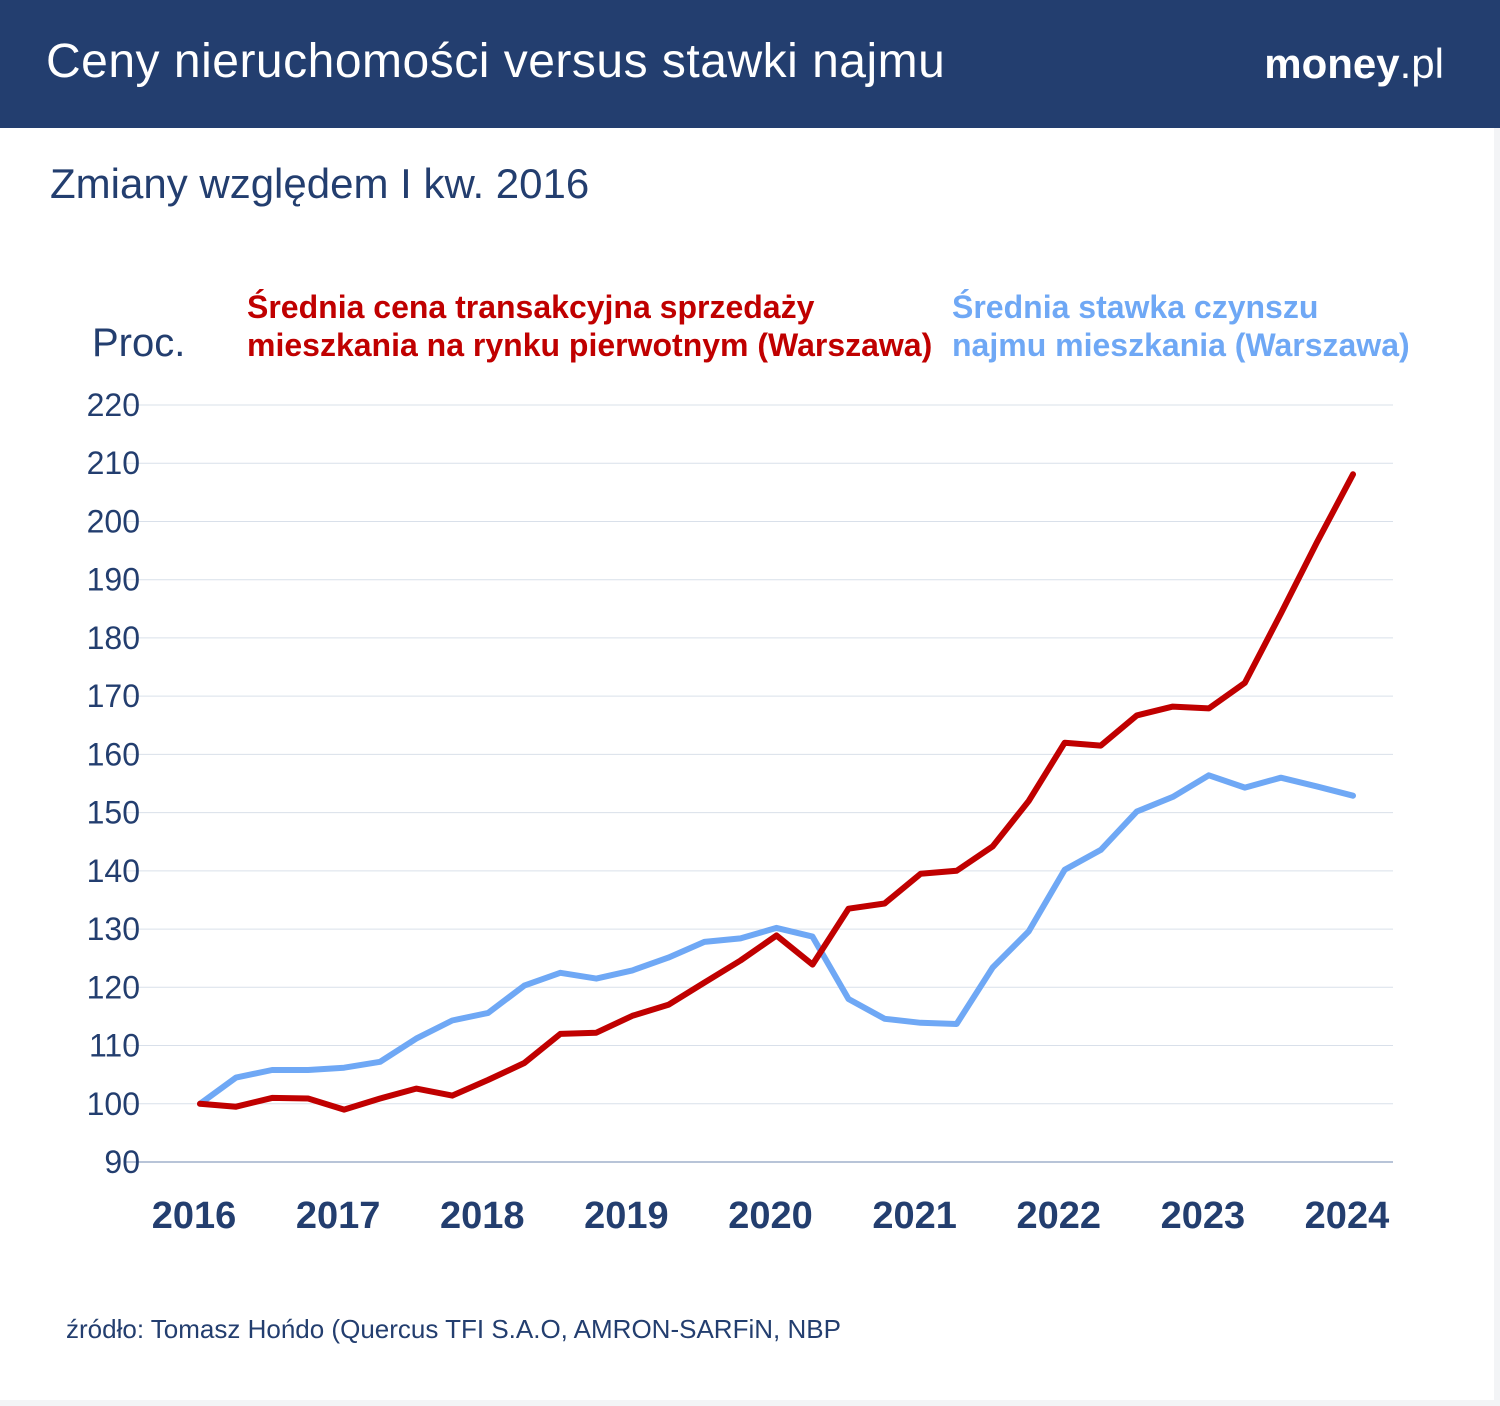  Describe the element at coordinates (496, 61) in the screenshot. I see `chart-title: Ceny nieruchomości versus stawki najmu` at that location.